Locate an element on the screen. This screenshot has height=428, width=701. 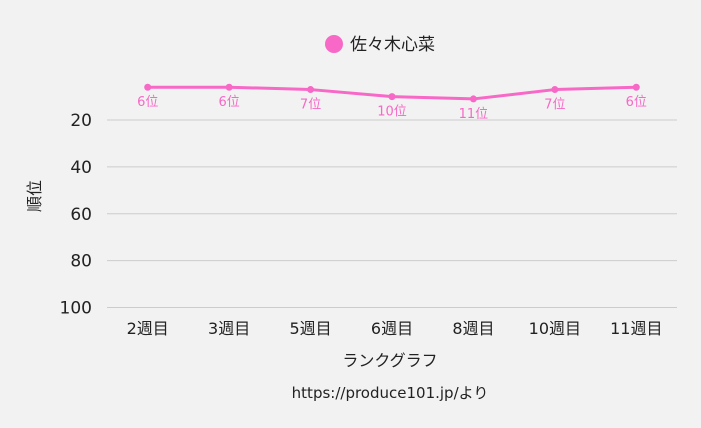
y-axis-title: 順位 is located at coordinates (34, 196).